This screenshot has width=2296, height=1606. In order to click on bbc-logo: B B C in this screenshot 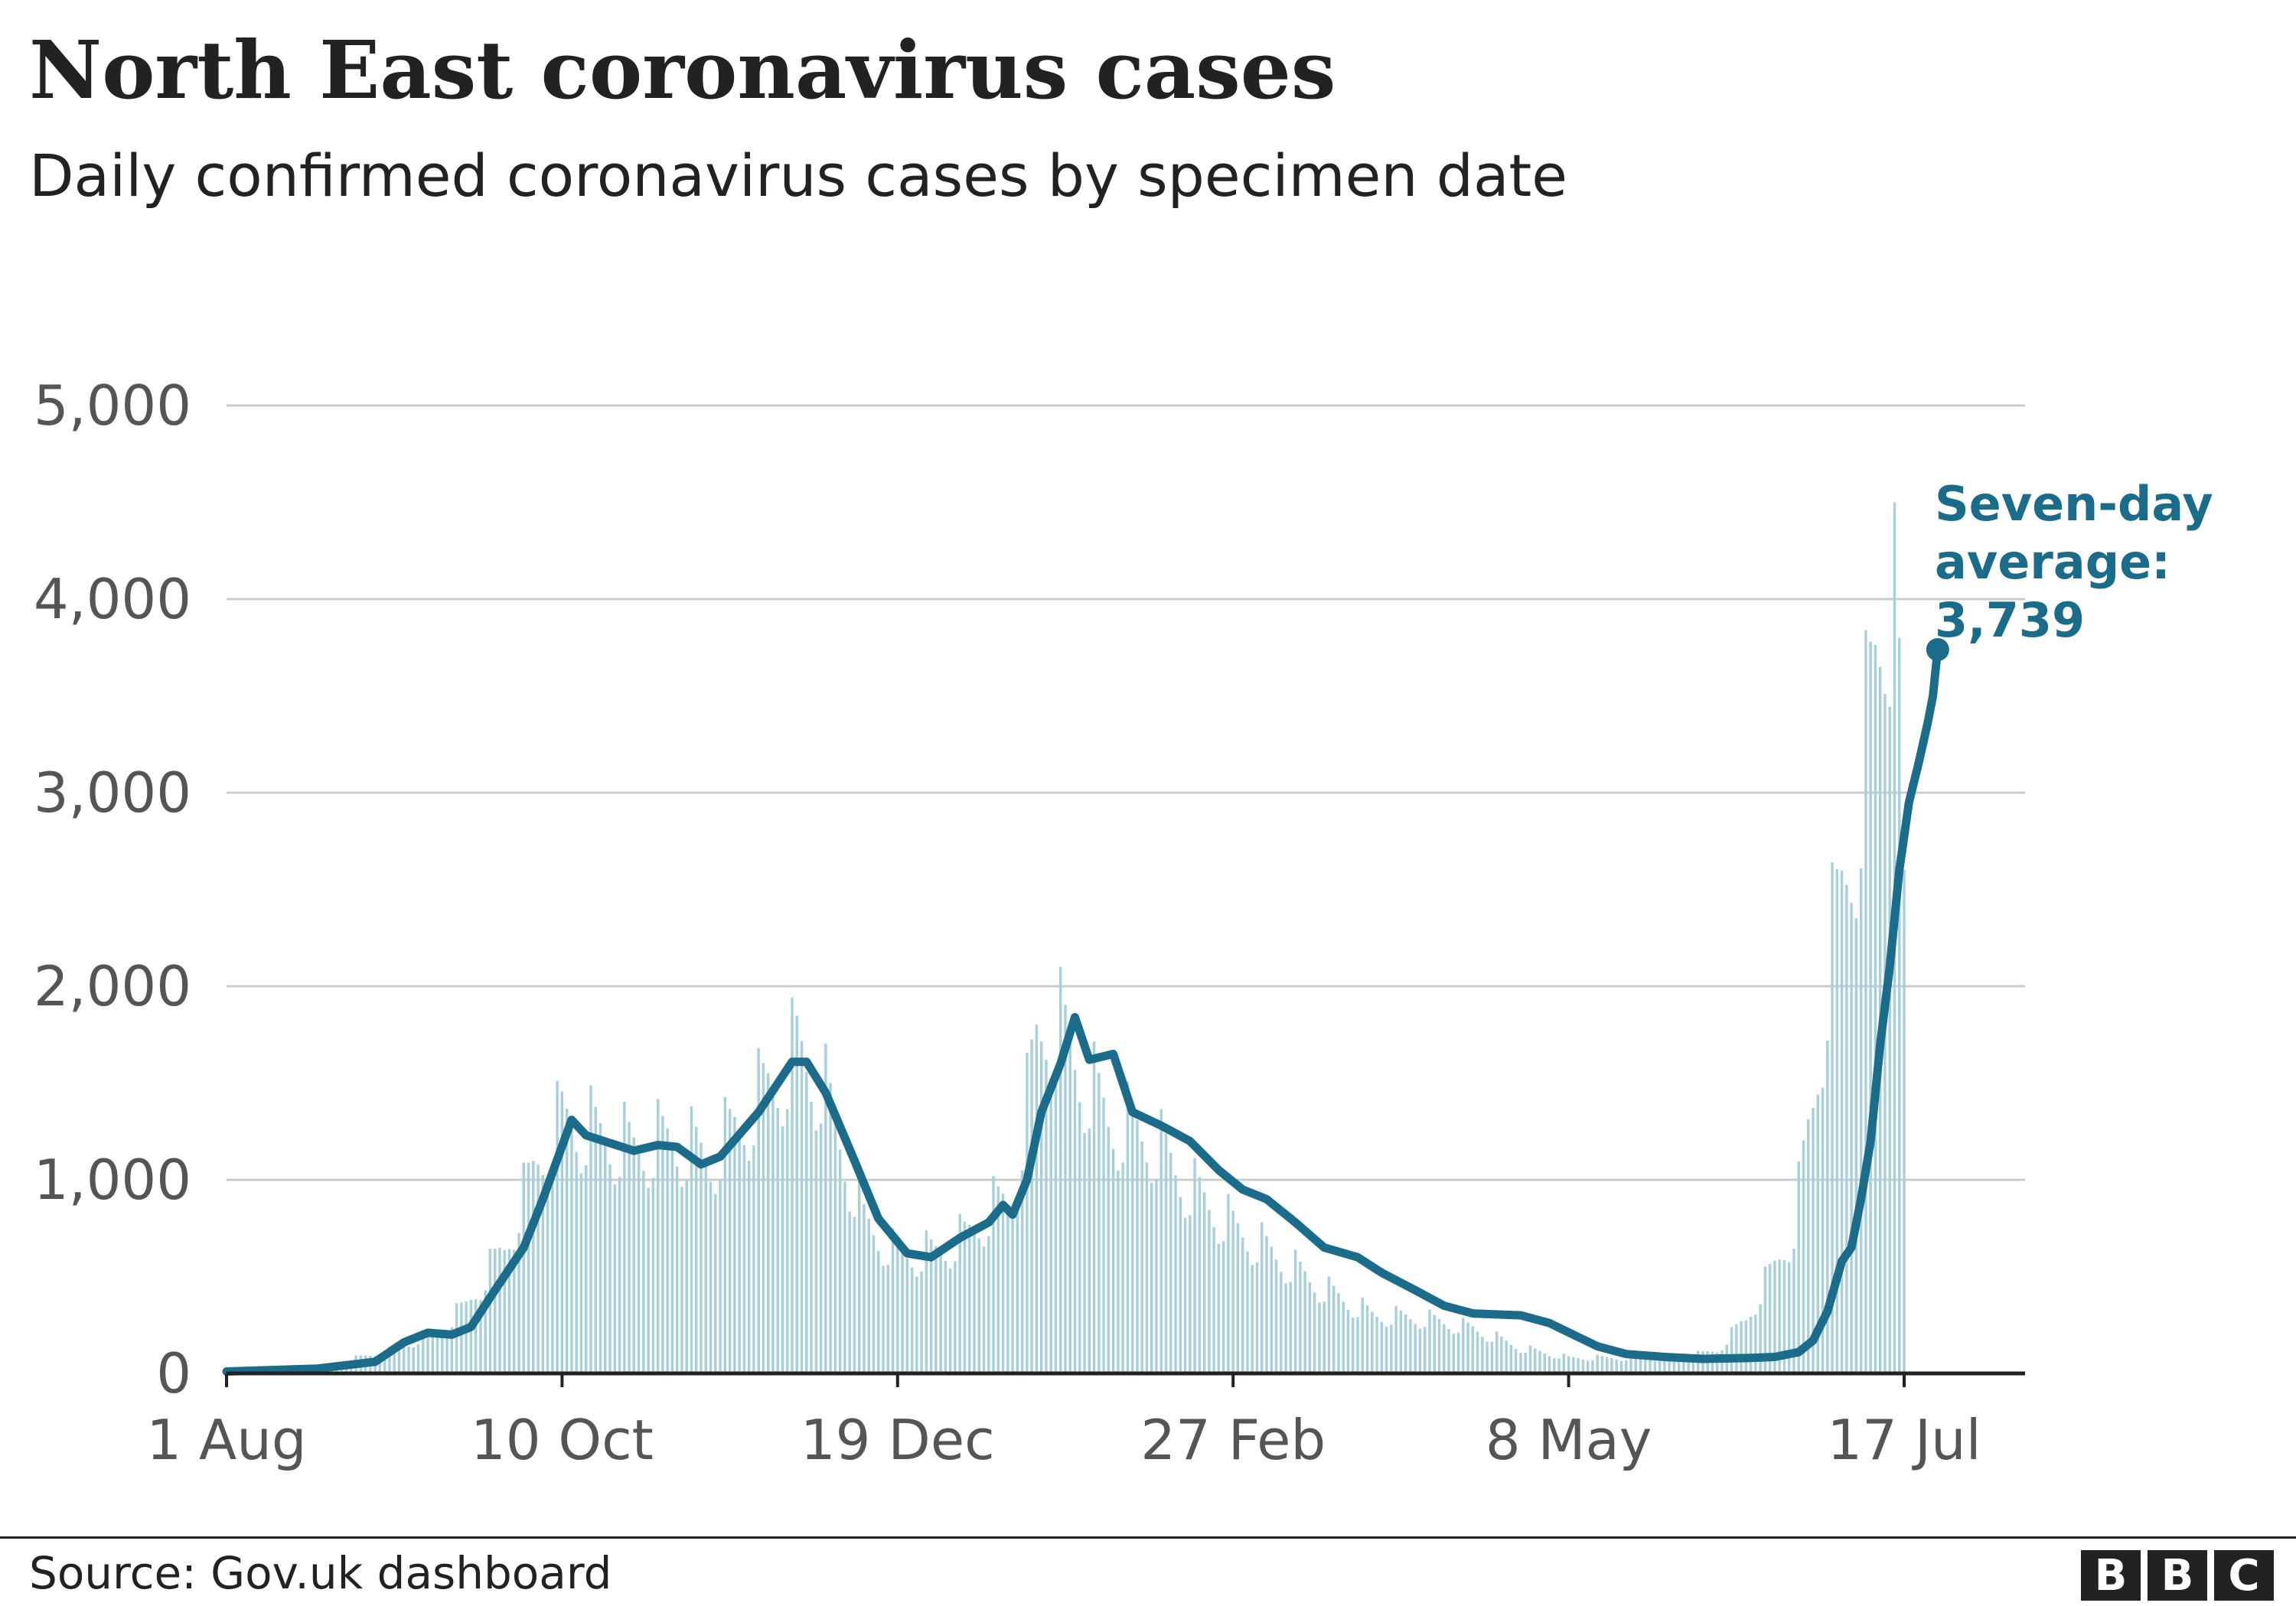, I will do `click(2177, 1575)`.